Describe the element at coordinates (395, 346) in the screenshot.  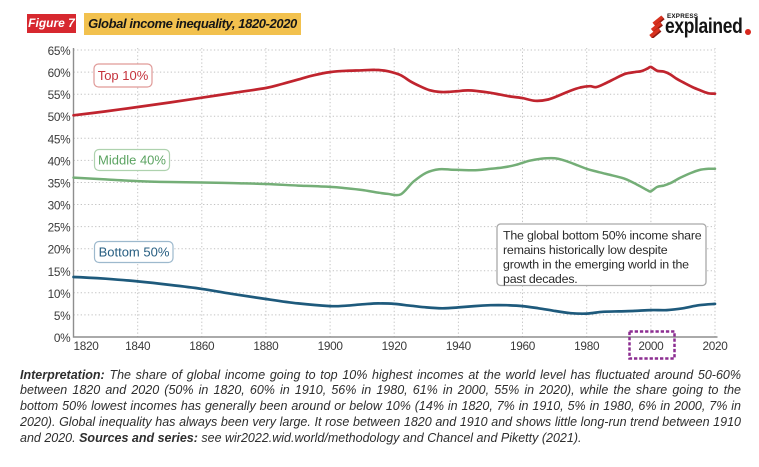
I see `svg-text: 1920` at that location.